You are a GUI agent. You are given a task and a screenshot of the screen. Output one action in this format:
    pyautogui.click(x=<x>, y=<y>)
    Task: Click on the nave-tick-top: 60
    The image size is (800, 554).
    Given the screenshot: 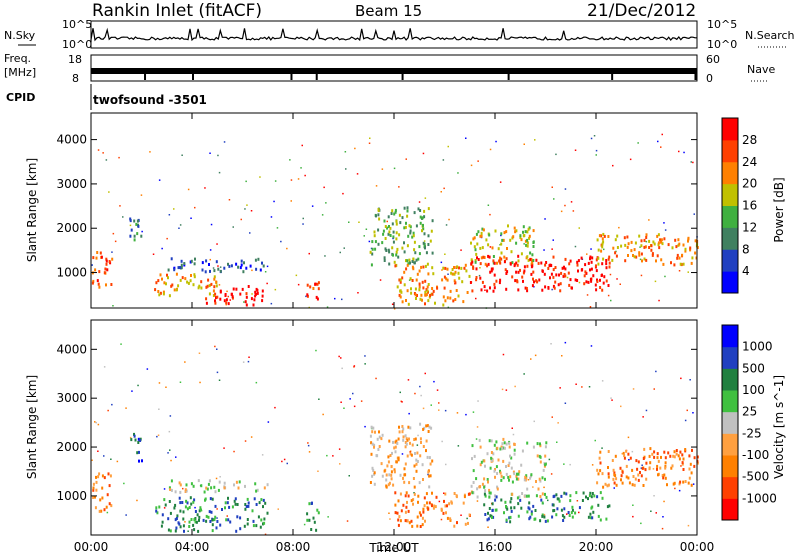 What is the action you would take?
    pyautogui.click(x=713, y=59)
    